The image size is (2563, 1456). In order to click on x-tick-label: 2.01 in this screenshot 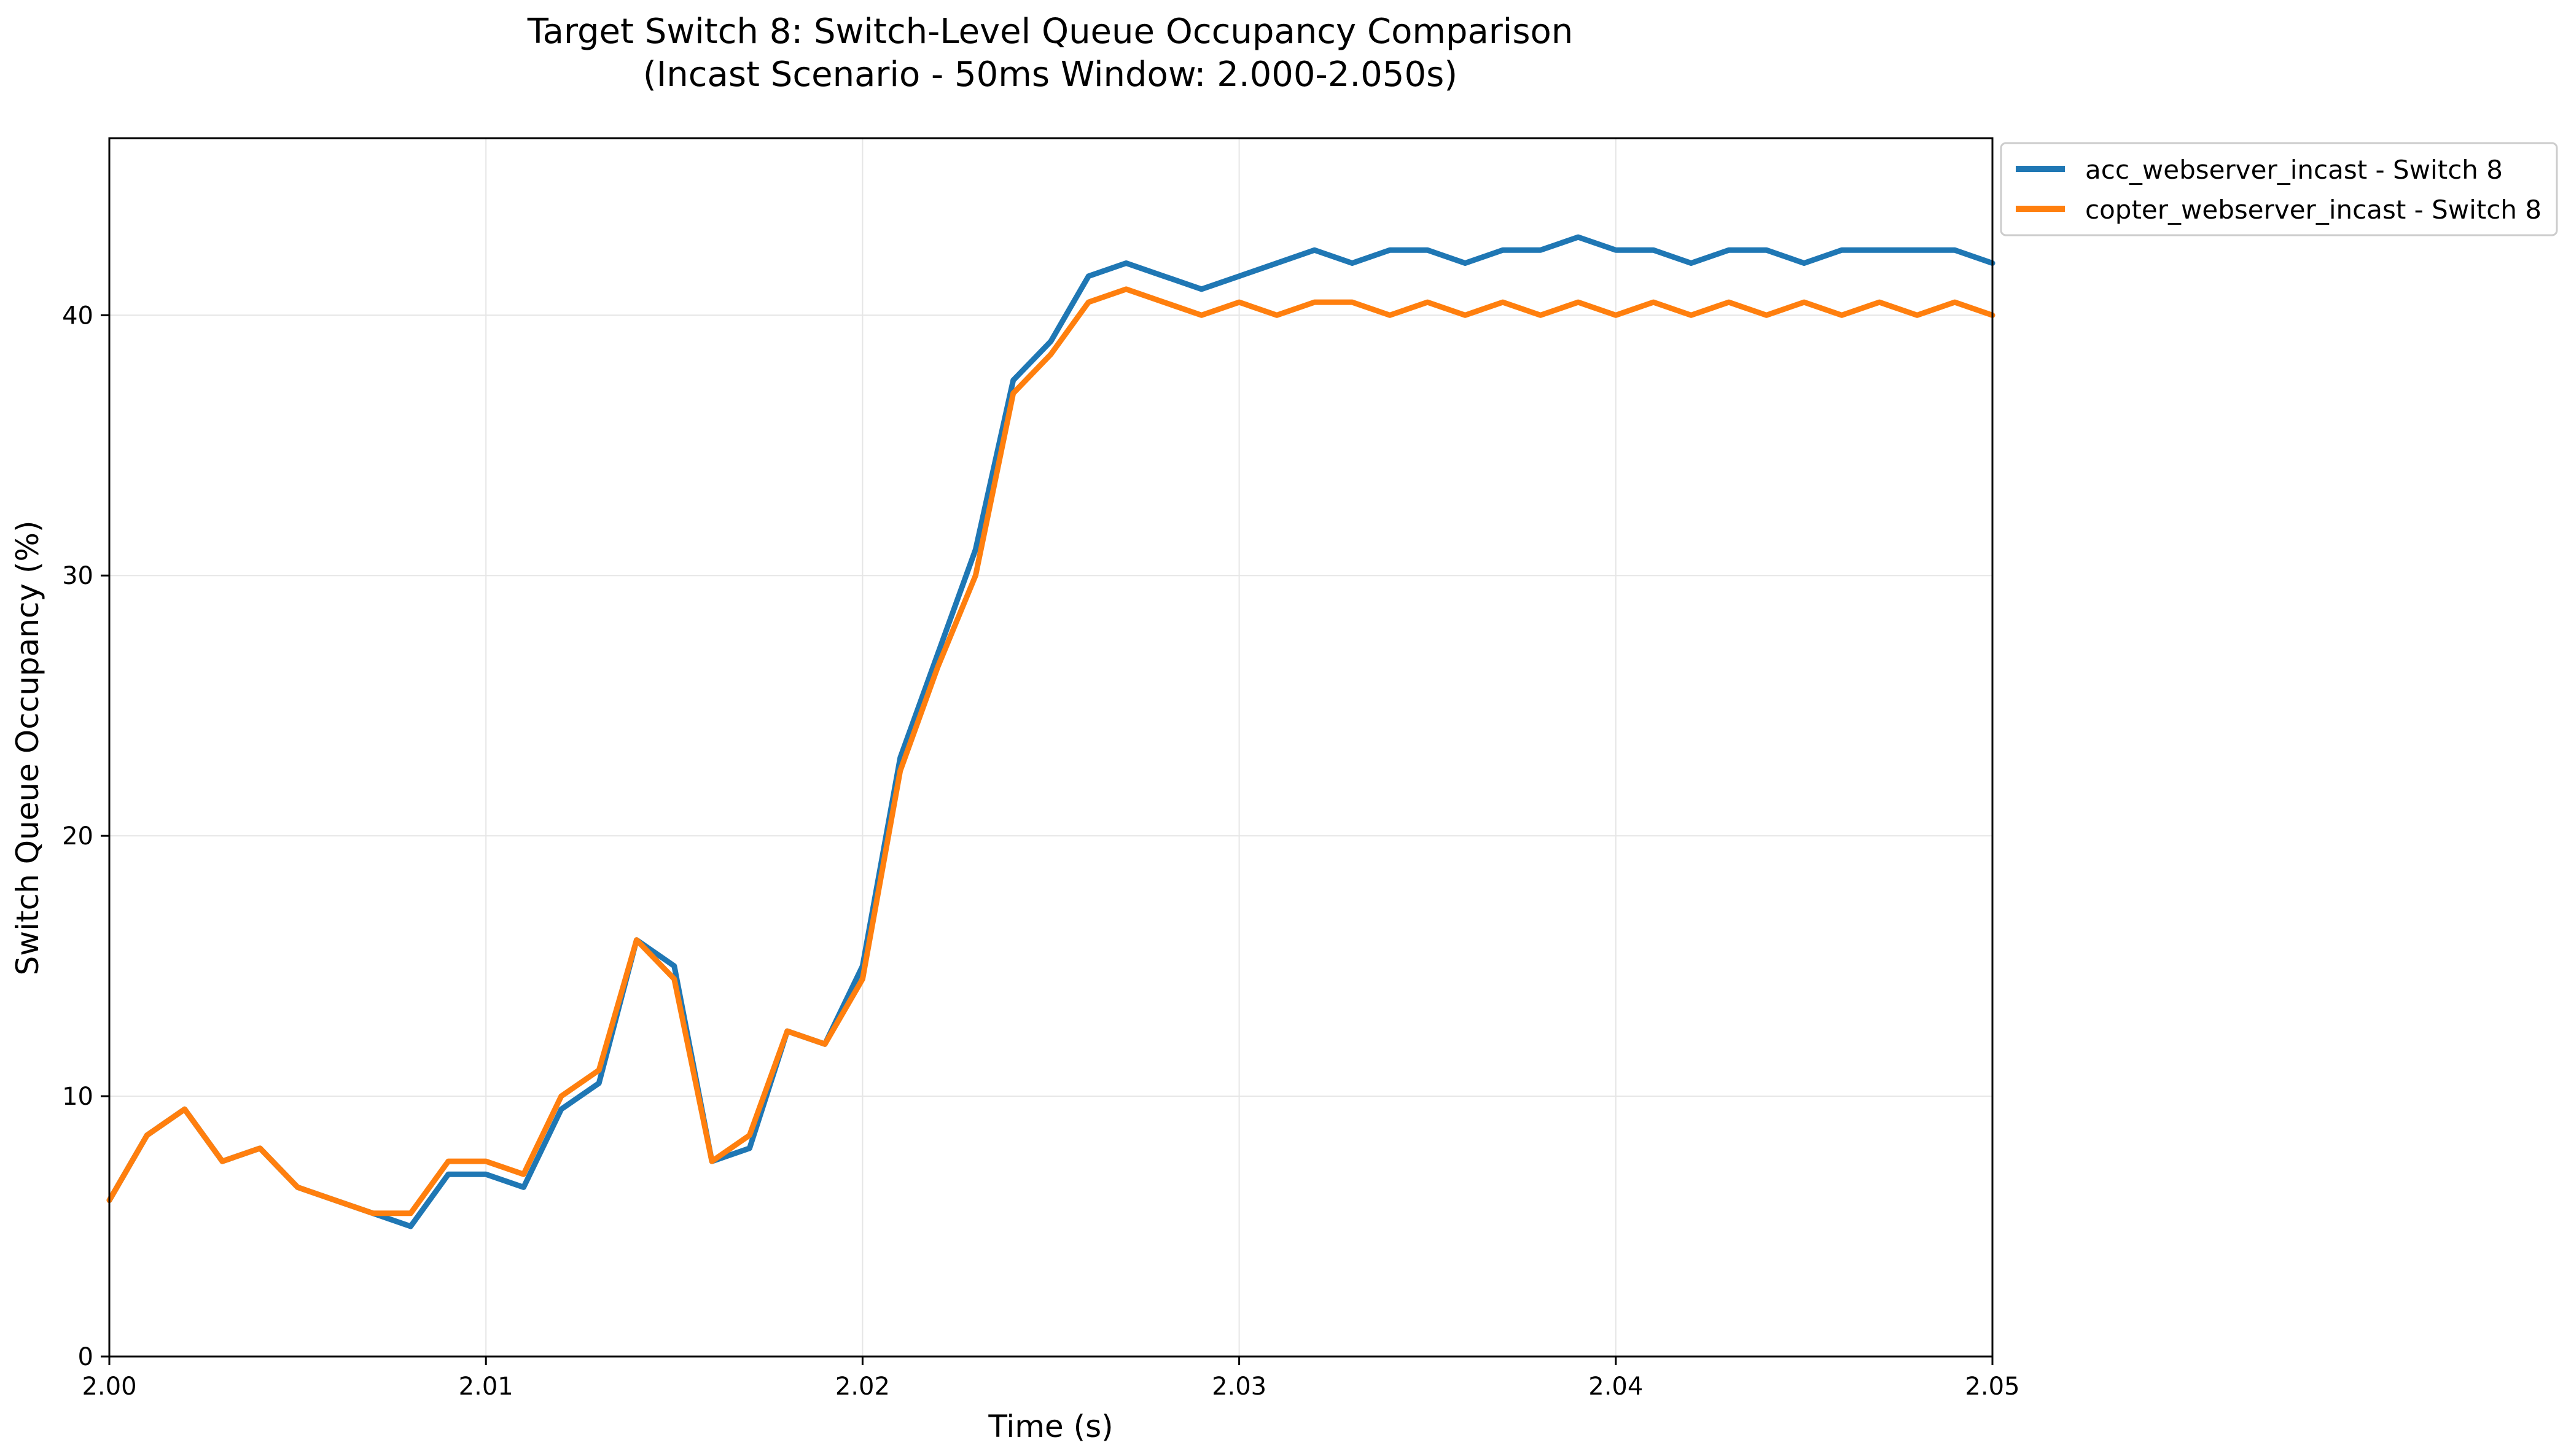, I will do `click(486, 1386)`.